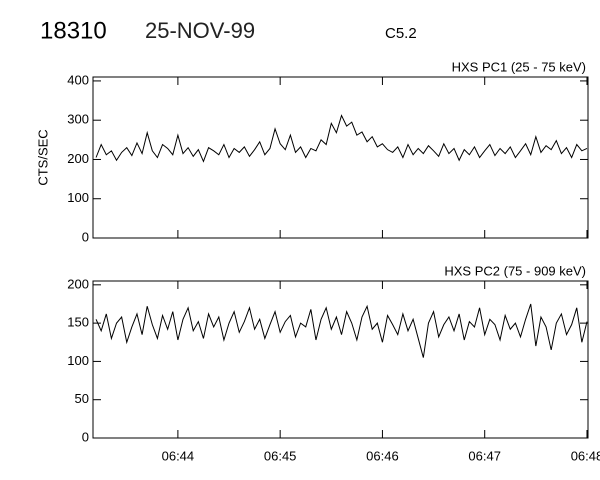 This screenshot has width=600, height=480. Describe the element at coordinates (78, 119) in the screenshot. I see `y-tick-label: 300` at that location.